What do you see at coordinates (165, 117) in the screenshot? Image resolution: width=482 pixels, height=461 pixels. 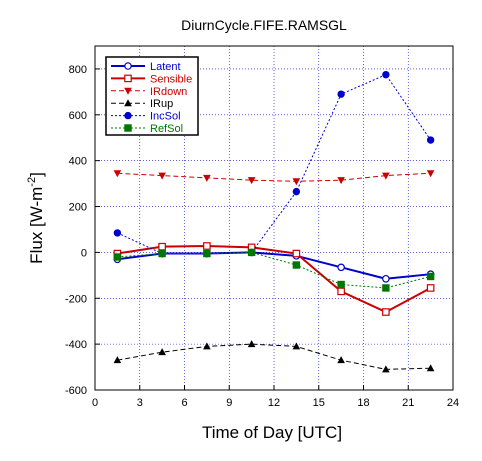 I see `legend-label-incsol: IncSol` at bounding box center [165, 117].